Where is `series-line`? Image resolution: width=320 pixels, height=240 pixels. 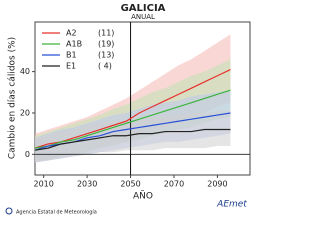
series-line is located at coordinates (132, 139).